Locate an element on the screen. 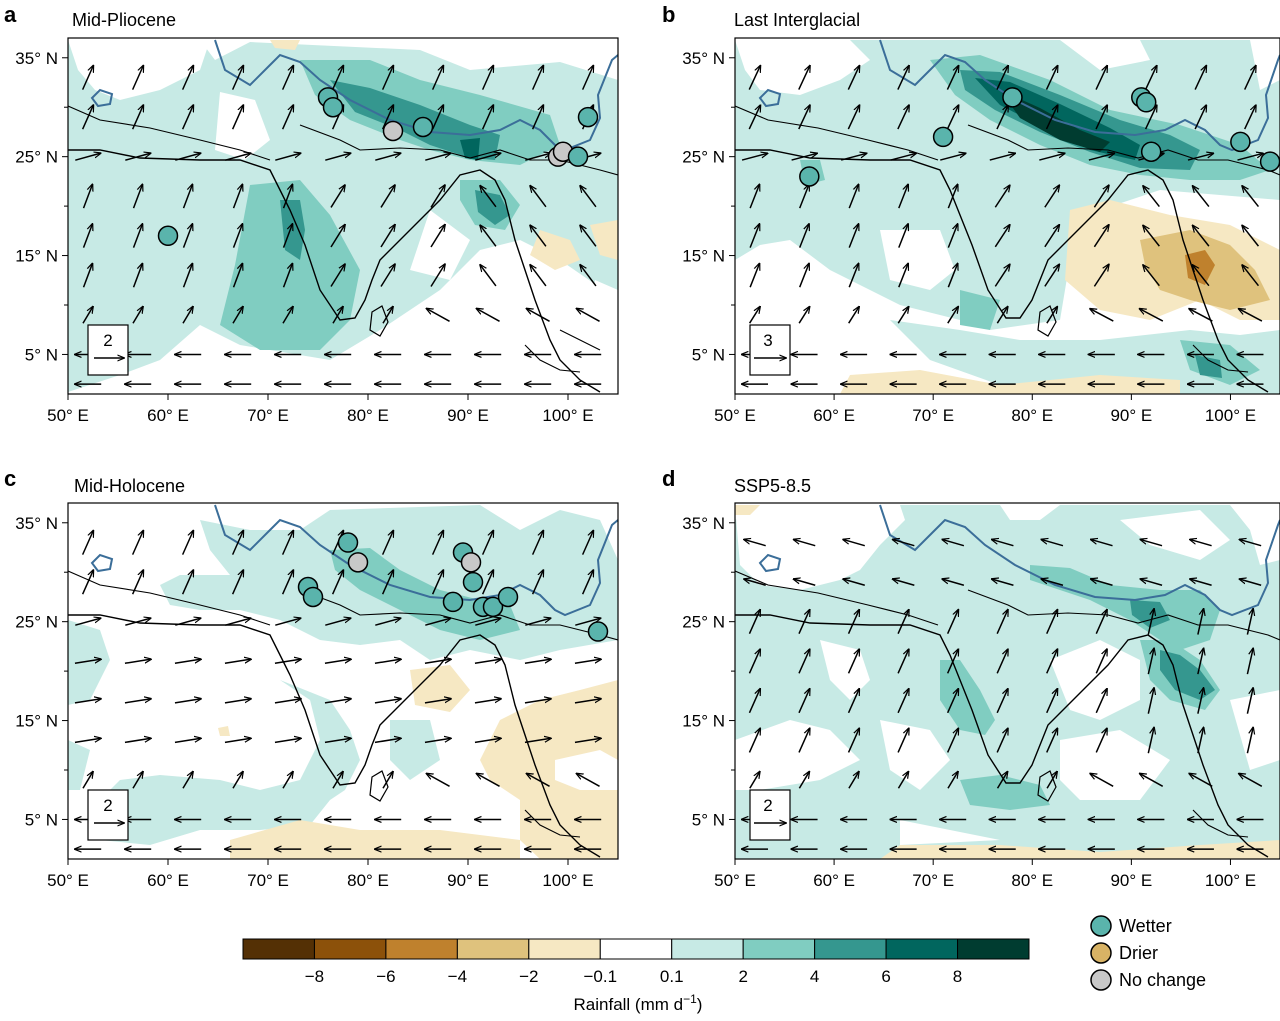 The height and width of the screenshot is (1021, 1280). panel-title: Mid-Pliocene is located at coordinates (124, 20).